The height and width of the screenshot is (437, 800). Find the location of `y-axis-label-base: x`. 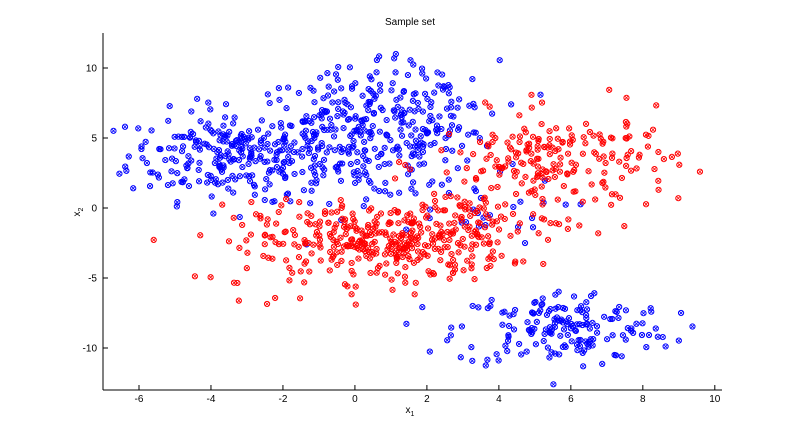

y-axis-label-base: x is located at coordinates (77, 213).